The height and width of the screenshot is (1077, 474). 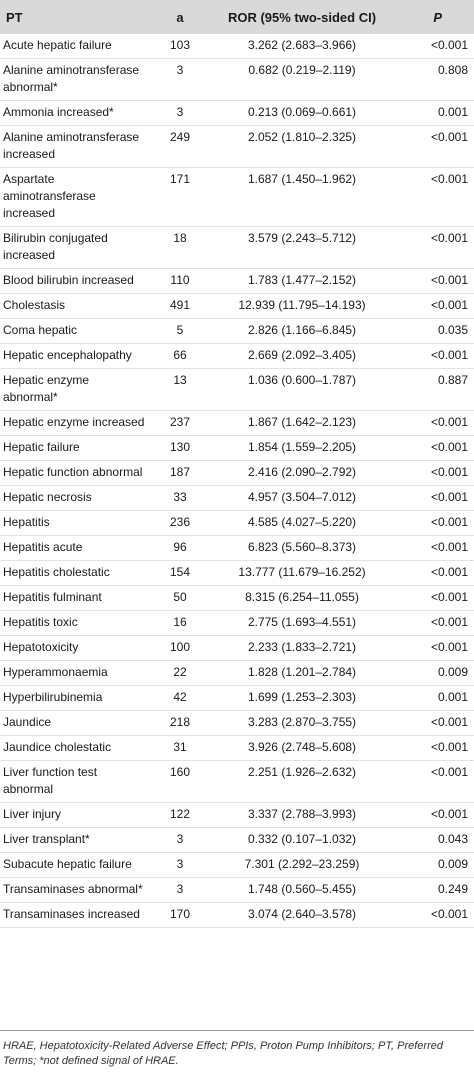 What do you see at coordinates (302, 179) in the screenshot?
I see `cell-ror: 1.687 (1.450–1.962)` at bounding box center [302, 179].